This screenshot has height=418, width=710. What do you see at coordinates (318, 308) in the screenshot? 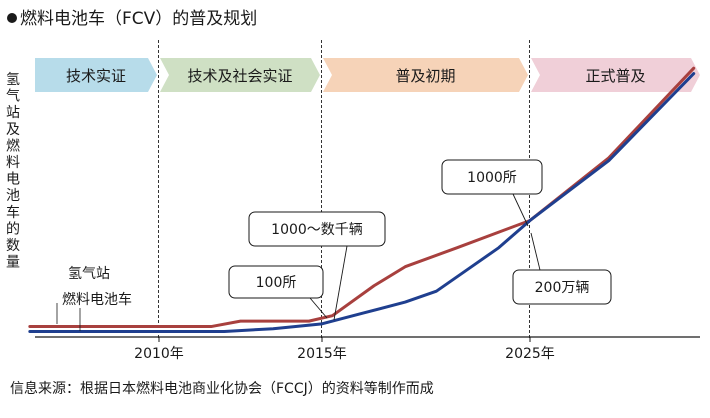
I see `callout-100-leader` at bounding box center [318, 308].